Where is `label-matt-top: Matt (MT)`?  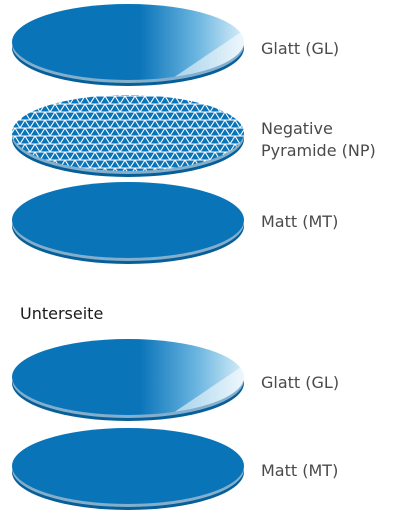 label-matt-top: Matt (MT) is located at coordinates (300, 221).